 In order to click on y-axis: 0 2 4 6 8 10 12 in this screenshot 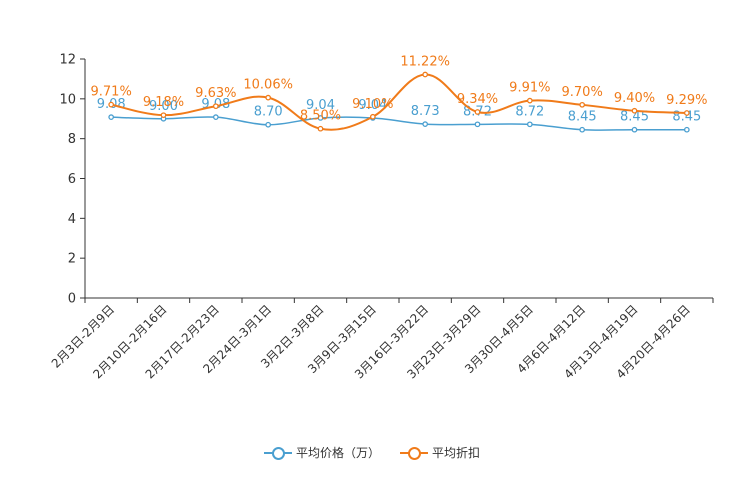, I will do `click(72, 180)`.